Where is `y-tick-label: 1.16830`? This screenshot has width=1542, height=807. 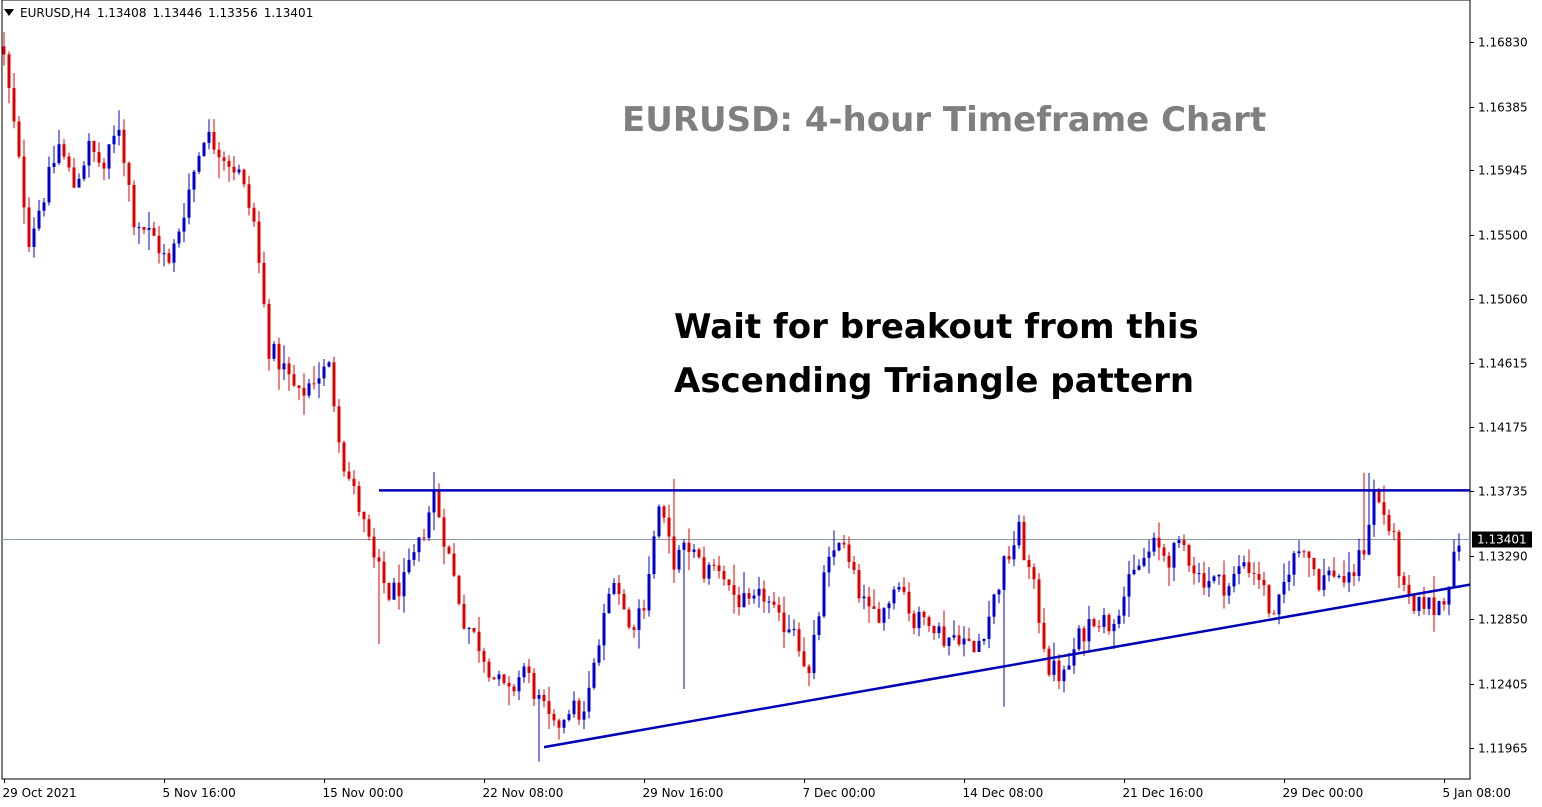
y-tick-label: 1.16830 is located at coordinates (1503, 43).